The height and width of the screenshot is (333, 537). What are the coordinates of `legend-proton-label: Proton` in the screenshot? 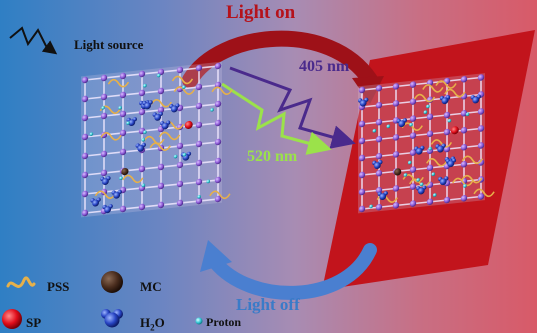 It's located at (224, 322).